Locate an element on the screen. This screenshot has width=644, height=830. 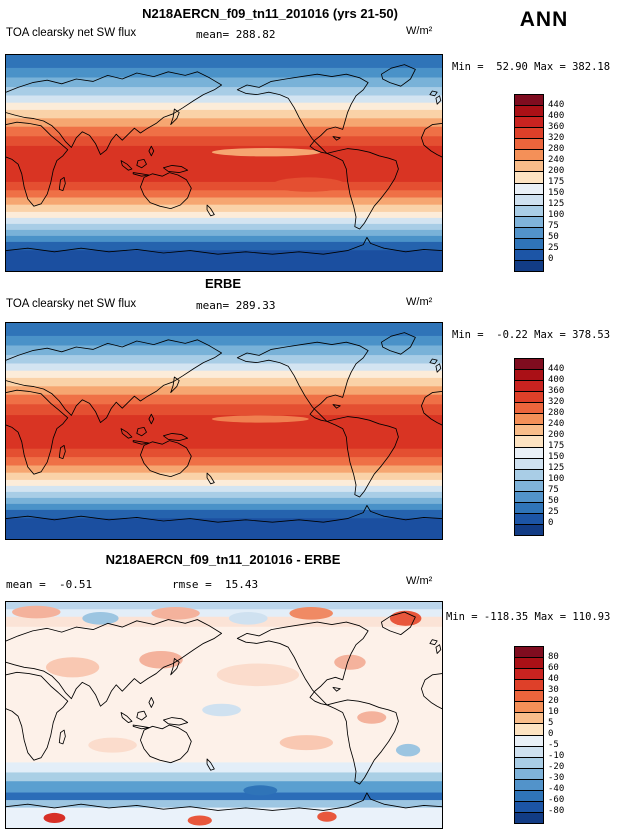
panel-1-title: N218AERCN_f09_tn11_201016 (yrs 21-50) is located at coordinates (270, 13).